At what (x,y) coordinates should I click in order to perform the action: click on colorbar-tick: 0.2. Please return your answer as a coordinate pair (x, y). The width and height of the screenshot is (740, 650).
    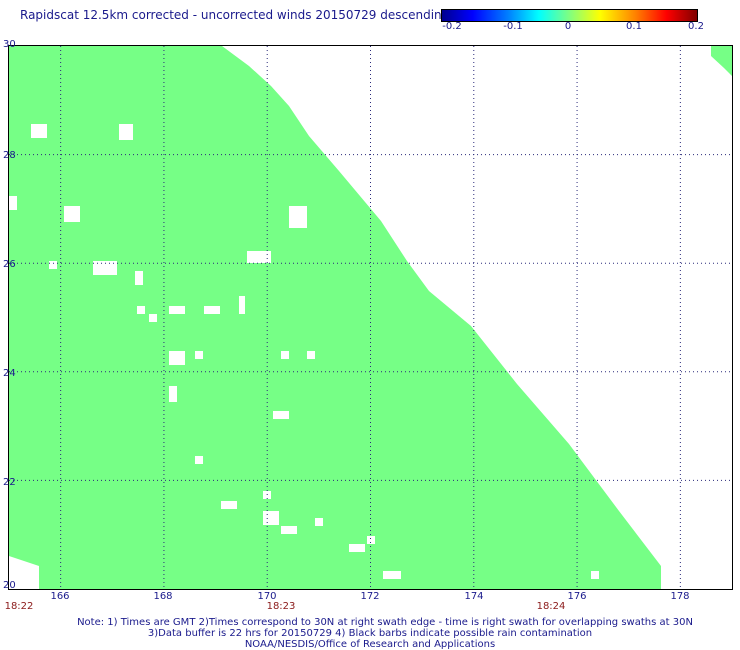
    Looking at the image, I should click on (696, 26).